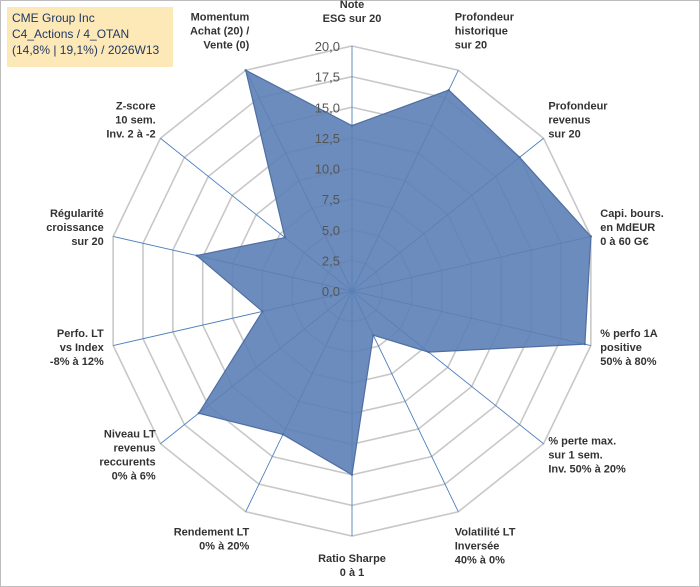 This screenshot has height=587, width=700. I want to click on axis-label-line: sur 1 sem., so click(575, 456).